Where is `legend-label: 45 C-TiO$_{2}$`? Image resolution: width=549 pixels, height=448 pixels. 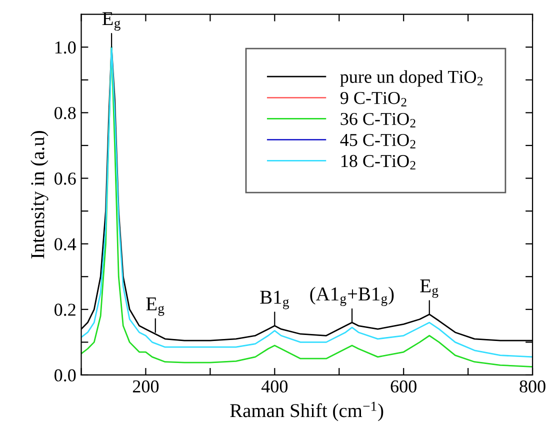 legend-label: 45 C-TiO$_{2}$ is located at coordinates (378, 141).